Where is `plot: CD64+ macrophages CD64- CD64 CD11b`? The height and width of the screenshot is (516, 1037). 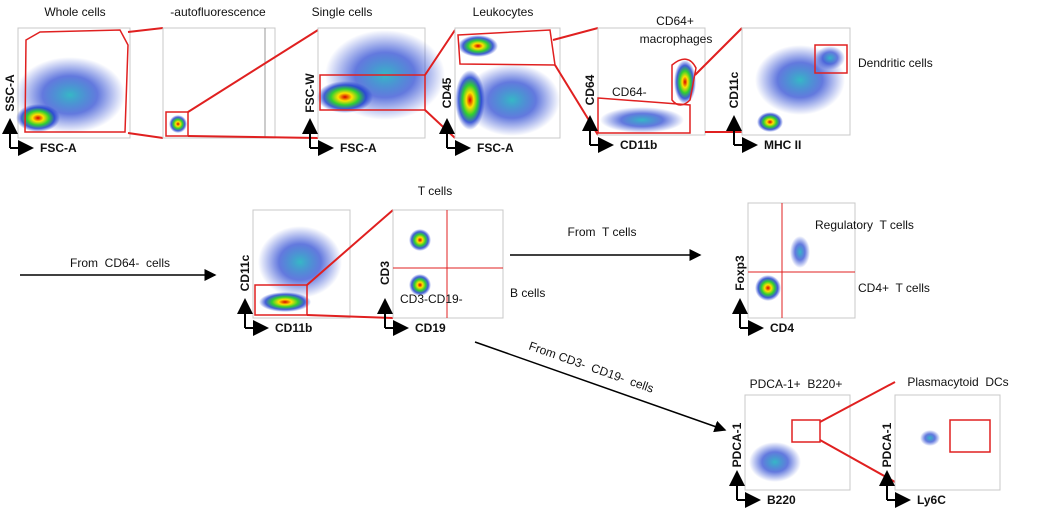 plot: CD64+ macrophages CD64- CD64 CD11b is located at coordinates (662, 83).